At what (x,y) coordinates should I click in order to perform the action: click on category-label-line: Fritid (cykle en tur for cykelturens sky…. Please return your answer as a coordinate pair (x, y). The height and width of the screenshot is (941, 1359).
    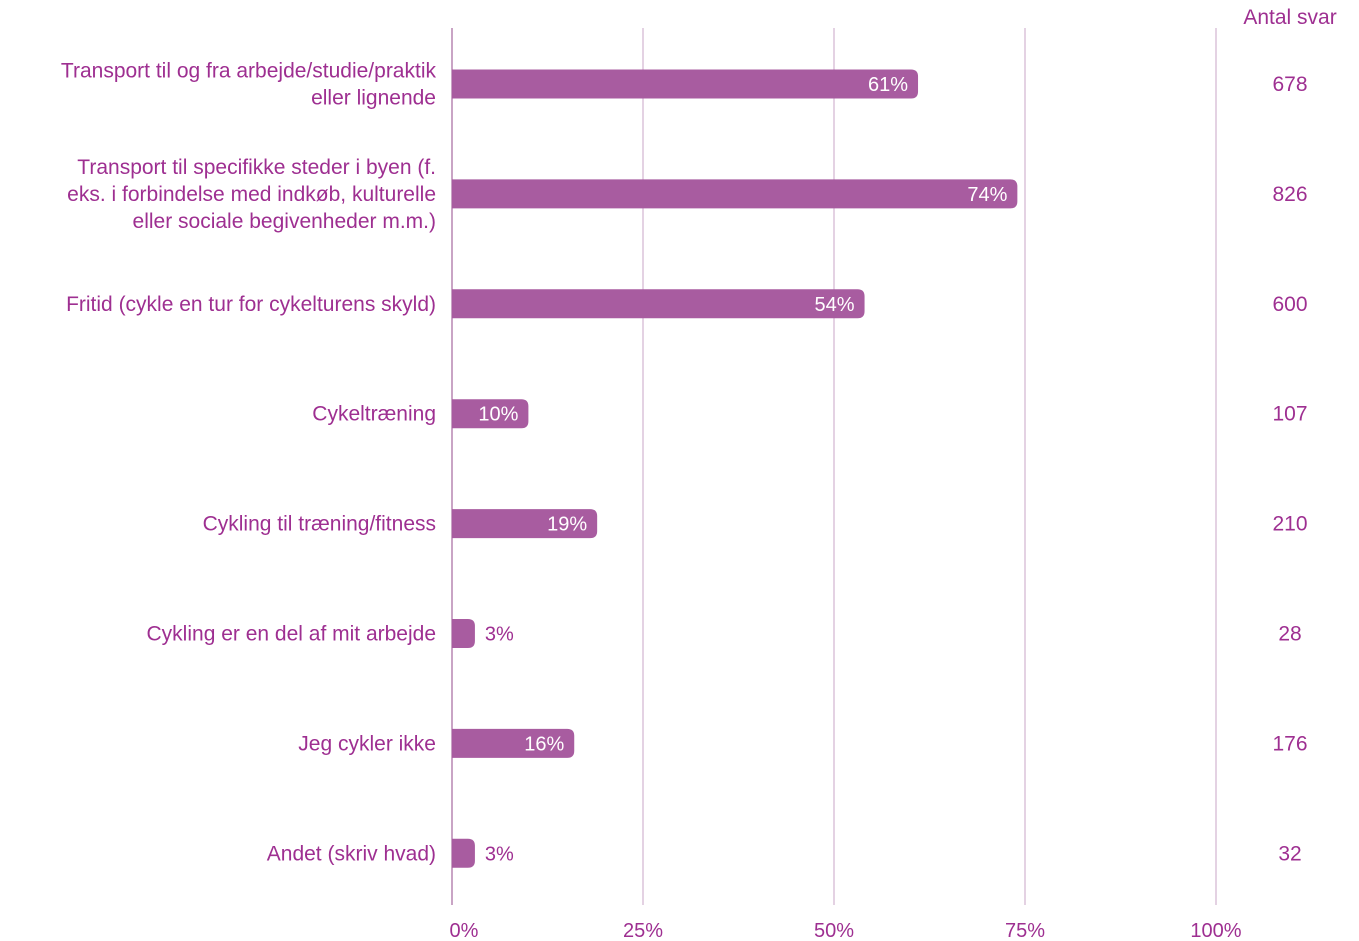
    Looking at the image, I should click on (251, 304).